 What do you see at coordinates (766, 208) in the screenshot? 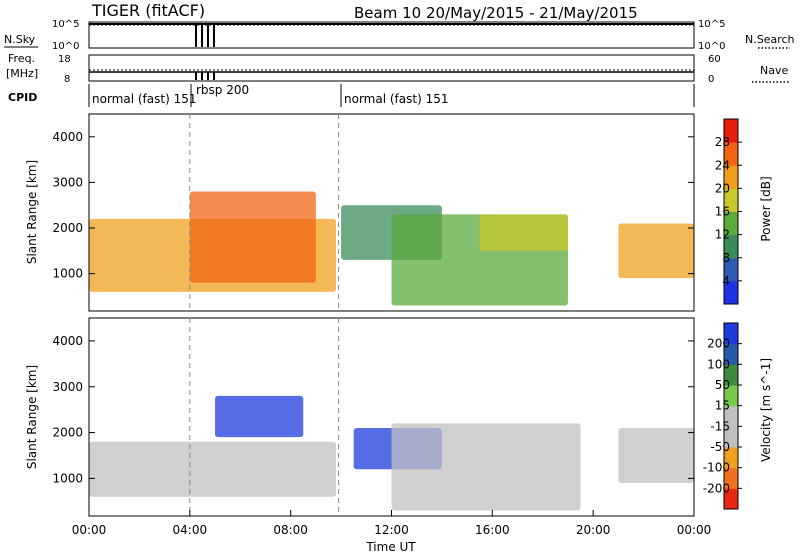
I see `power-colorbar-label: Power [dB]` at bounding box center [766, 208].